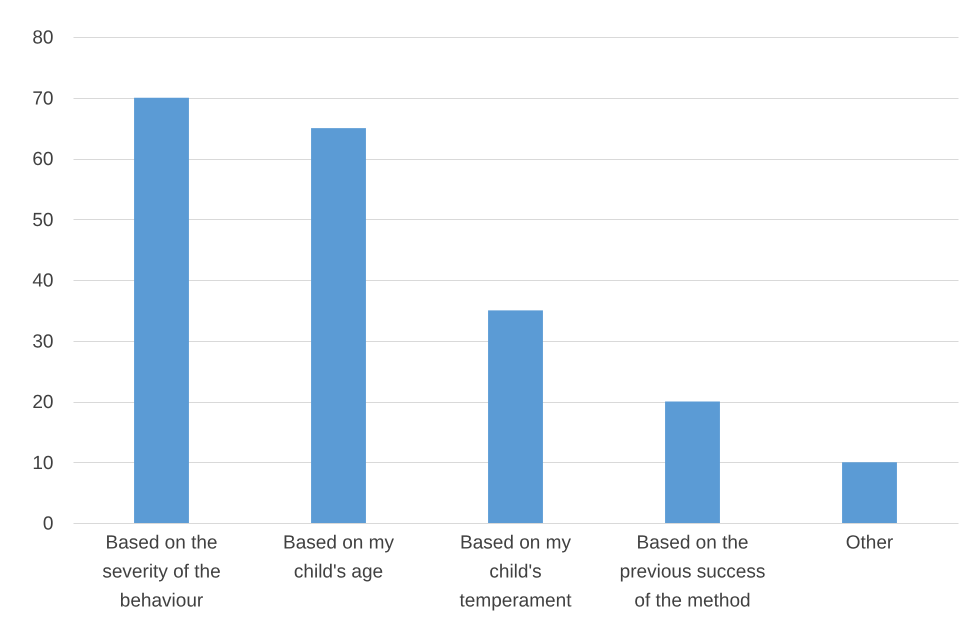  What do you see at coordinates (43, 463) in the screenshot?
I see `y-tick-label: 10` at bounding box center [43, 463].